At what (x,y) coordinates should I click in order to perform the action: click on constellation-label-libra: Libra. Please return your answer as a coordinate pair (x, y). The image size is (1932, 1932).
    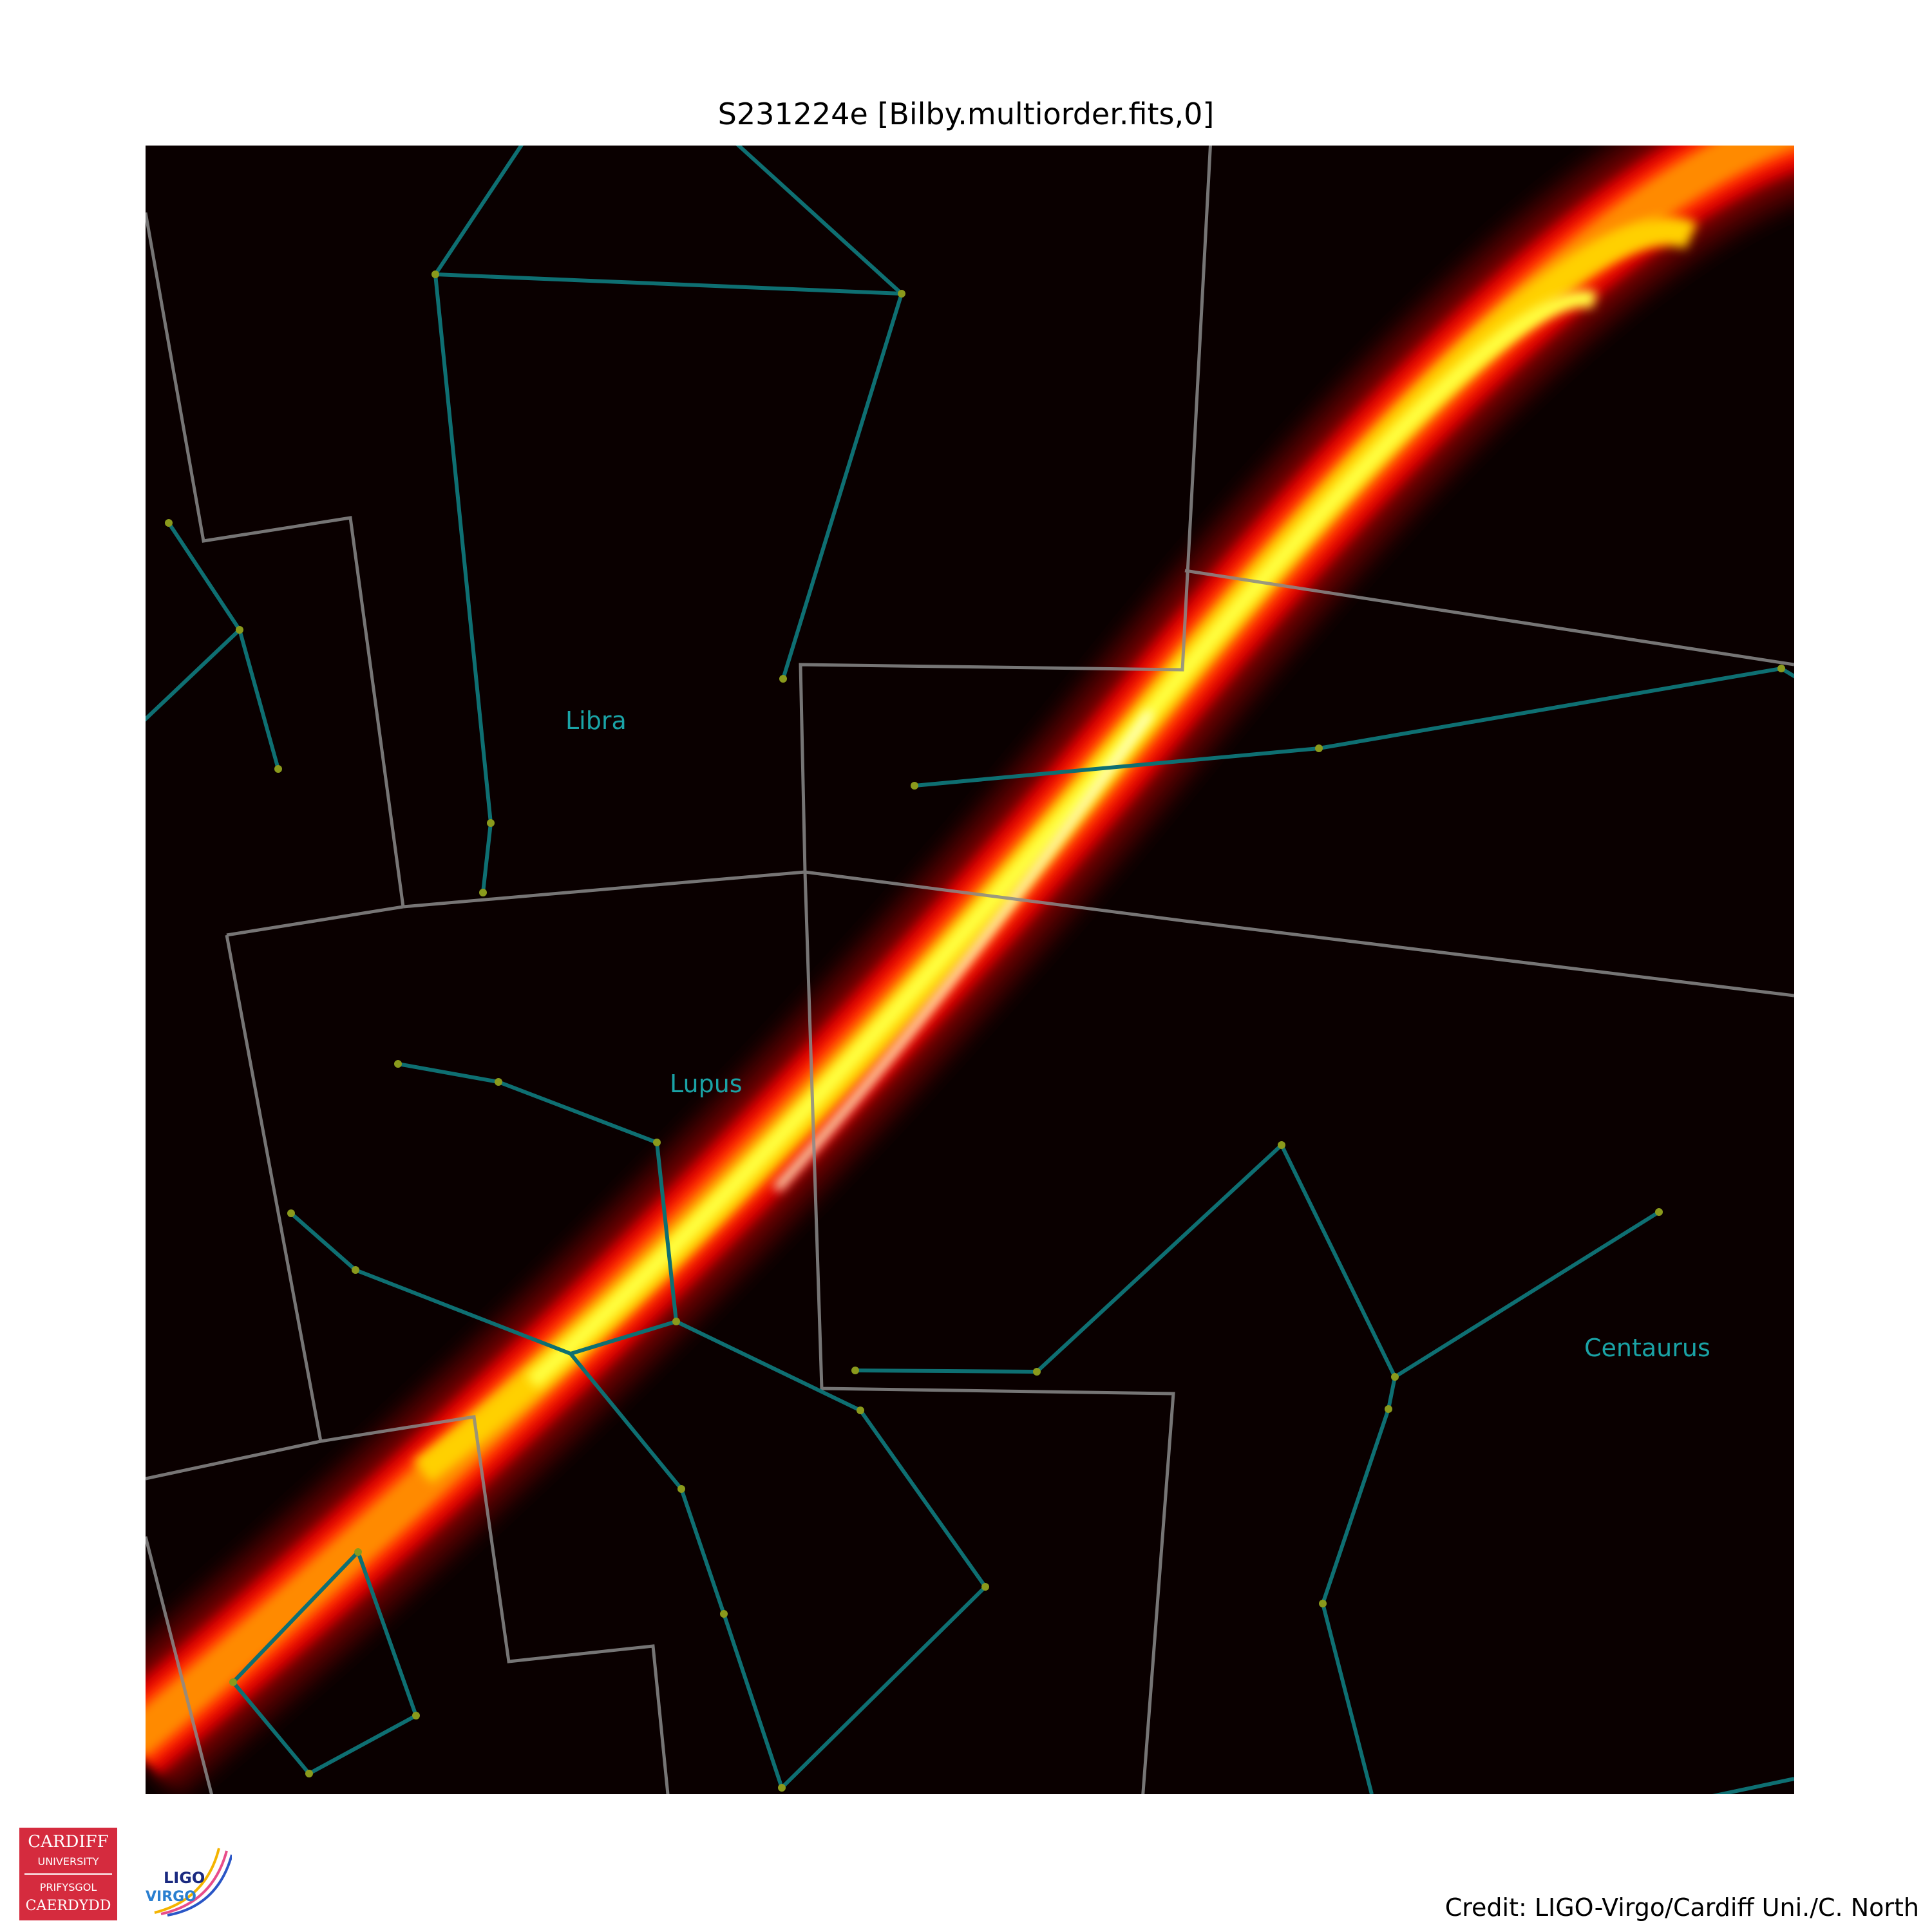
    Looking at the image, I should click on (596, 720).